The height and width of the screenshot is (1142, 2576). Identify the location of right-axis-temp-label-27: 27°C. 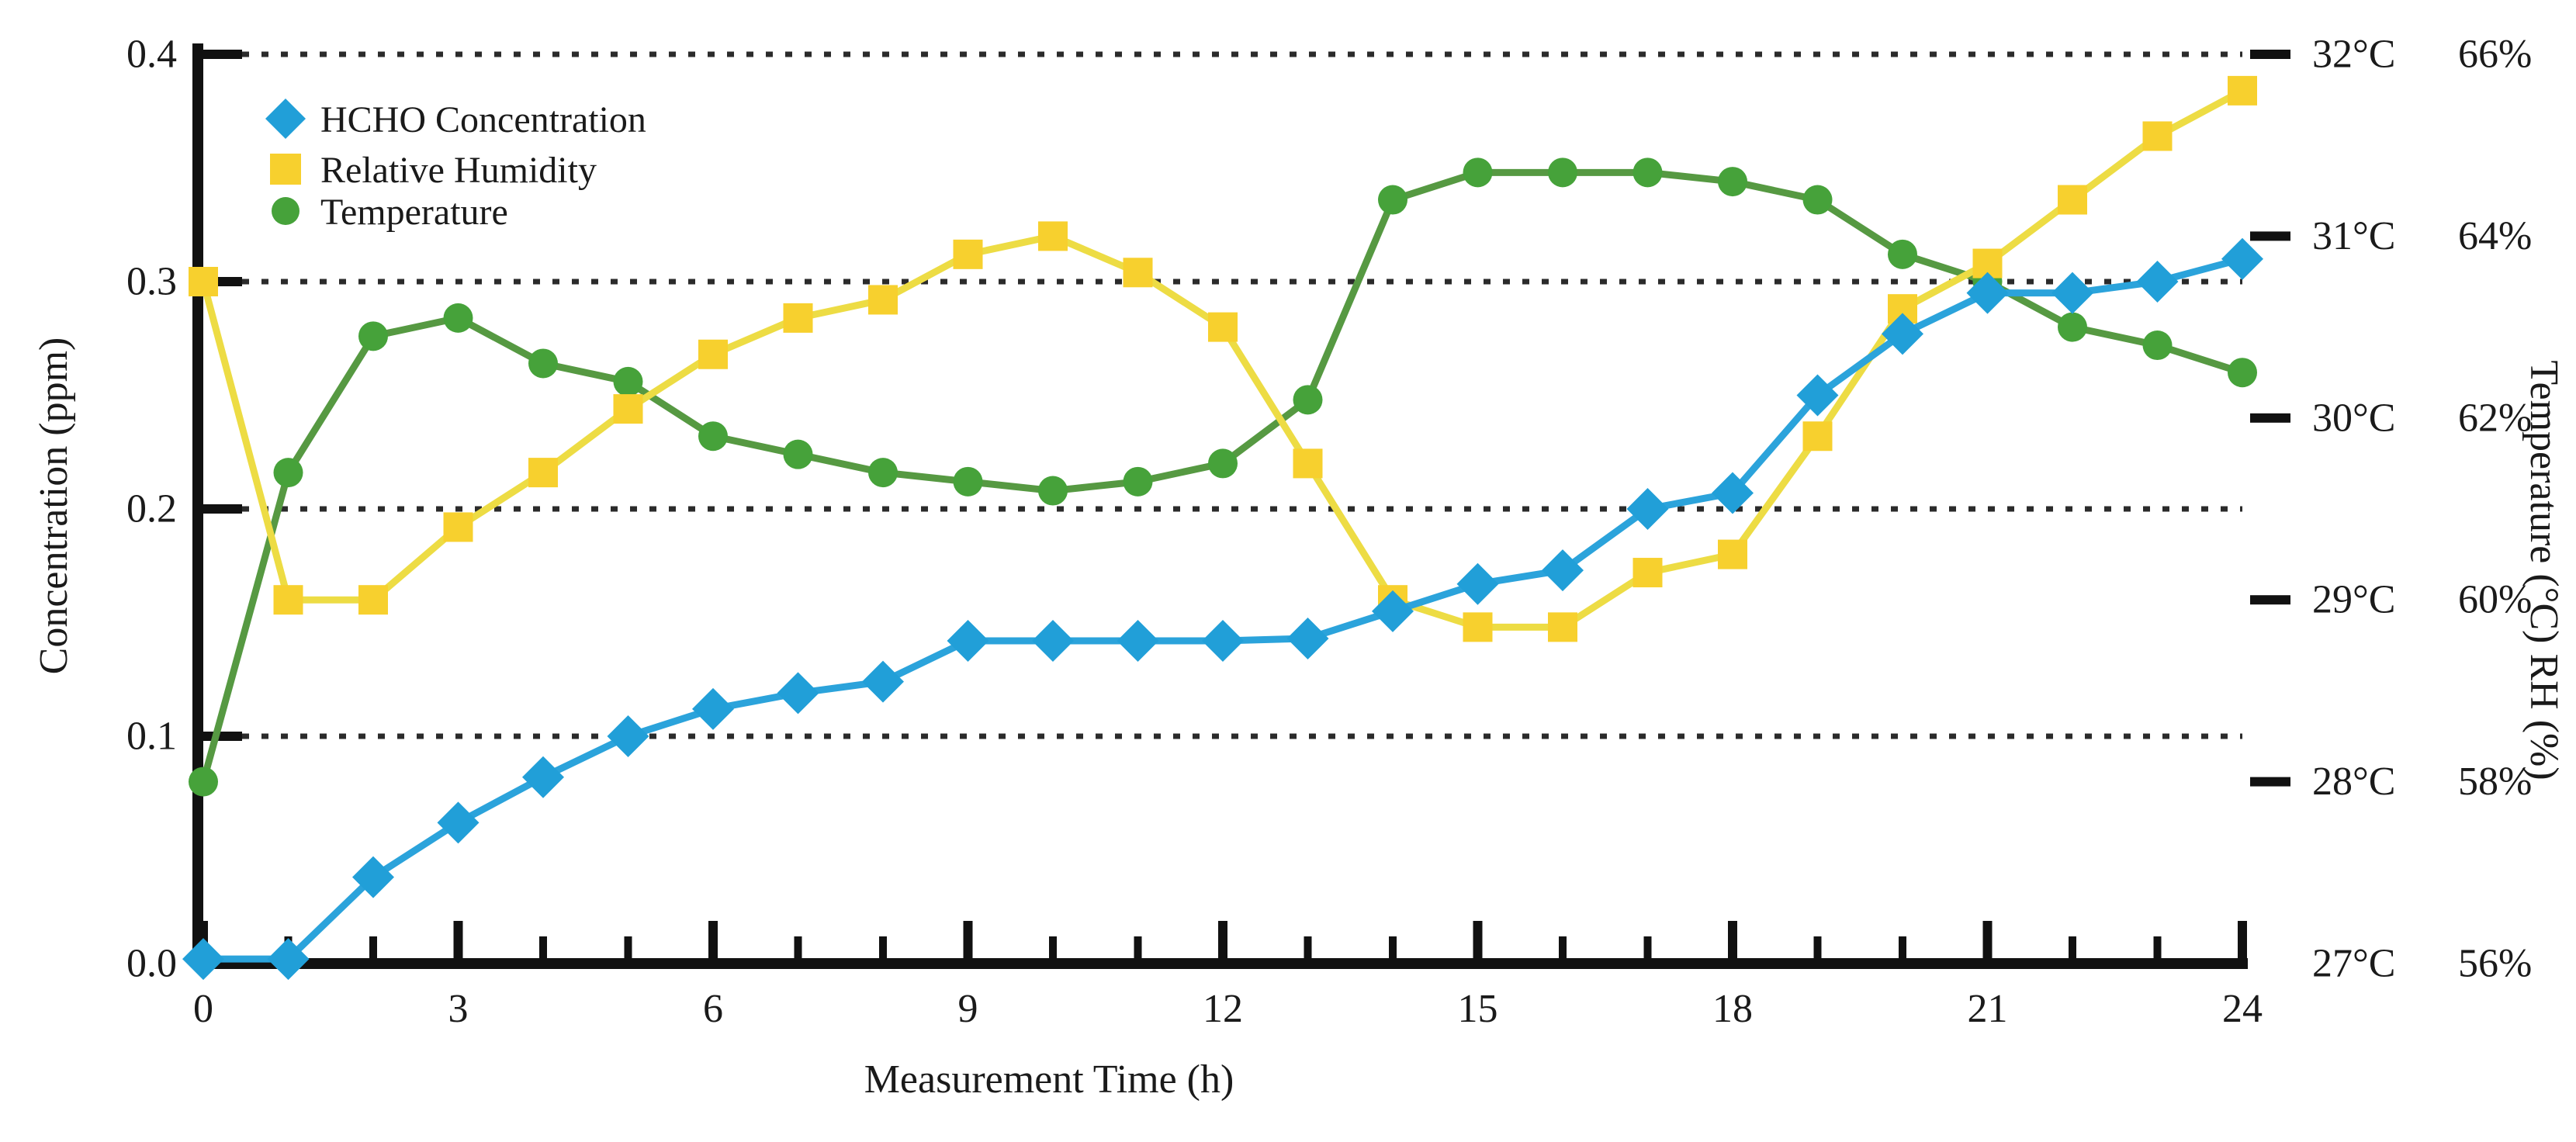
(2353, 964).